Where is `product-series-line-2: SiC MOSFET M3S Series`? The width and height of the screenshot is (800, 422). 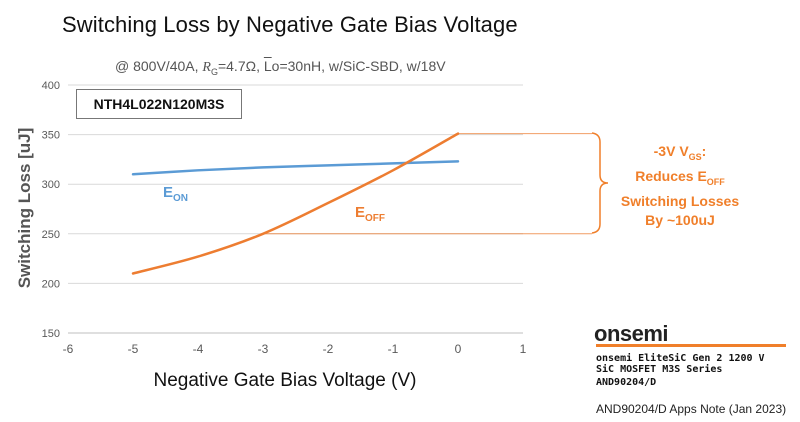 product-series-line-2: SiC MOSFET M3S Series is located at coordinates (659, 369).